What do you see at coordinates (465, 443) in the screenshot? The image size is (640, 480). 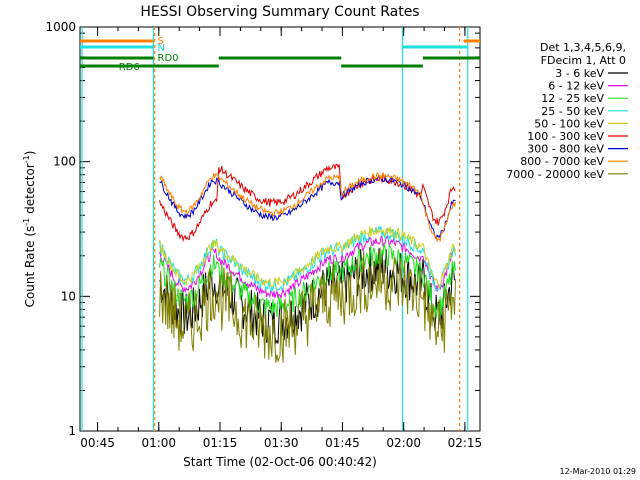 I see `x-tick-label: 02:15` at bounding box center [465, 443].